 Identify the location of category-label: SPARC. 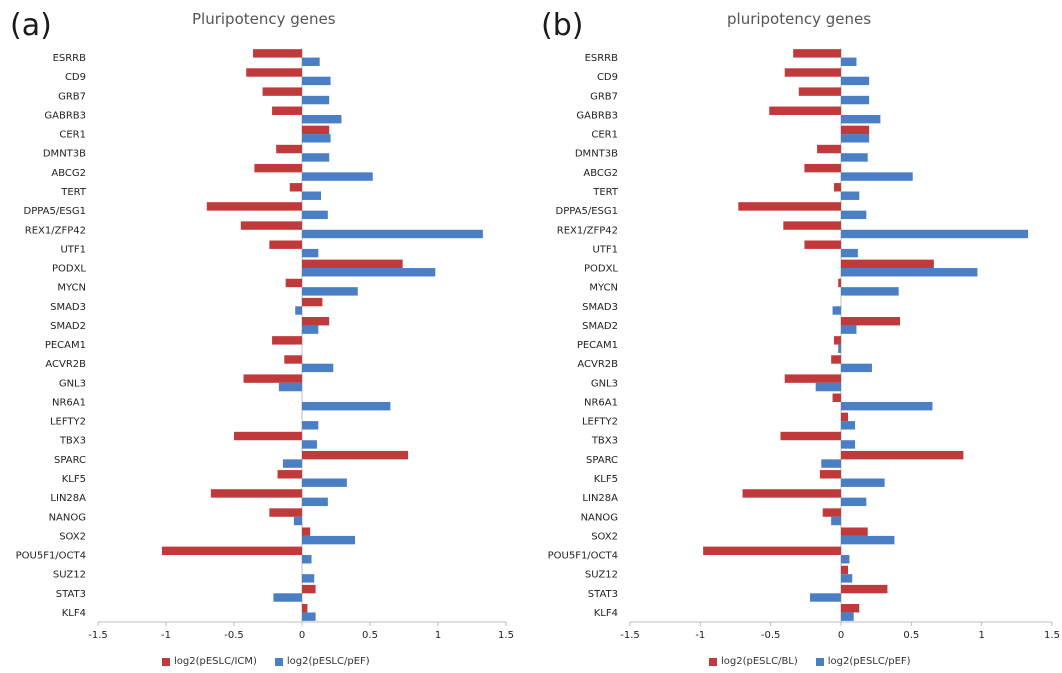
(602, 460).